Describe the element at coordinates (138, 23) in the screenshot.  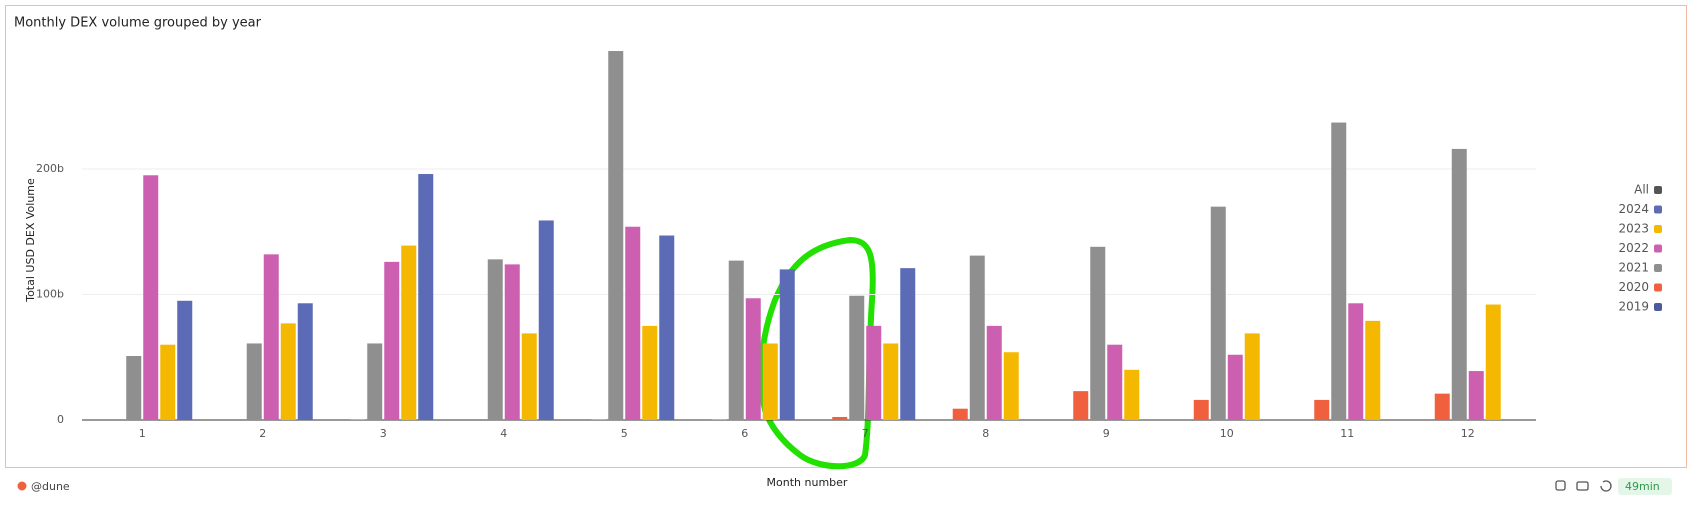
I see `chart-title: Monthly DEX volume grouped by year` at that location.